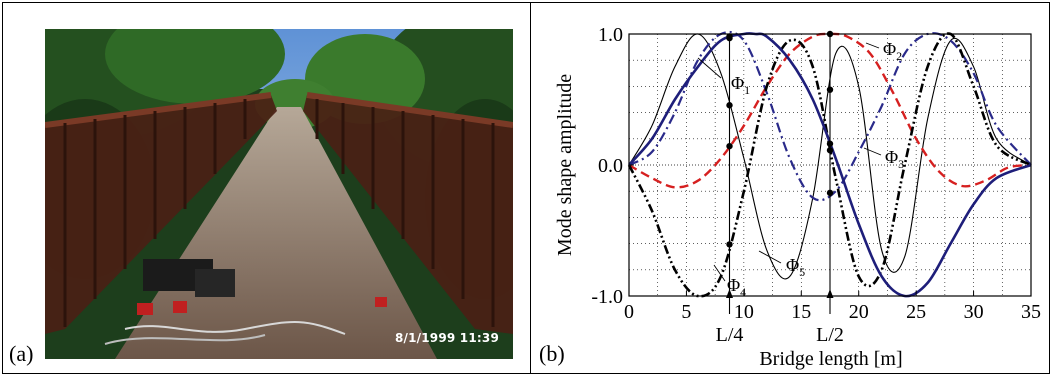 Image resolution: width=1053 pixels, height=378 pixels. I want to click on photo-timestamp: 8/1/1999 11:39, so click(446, 338).